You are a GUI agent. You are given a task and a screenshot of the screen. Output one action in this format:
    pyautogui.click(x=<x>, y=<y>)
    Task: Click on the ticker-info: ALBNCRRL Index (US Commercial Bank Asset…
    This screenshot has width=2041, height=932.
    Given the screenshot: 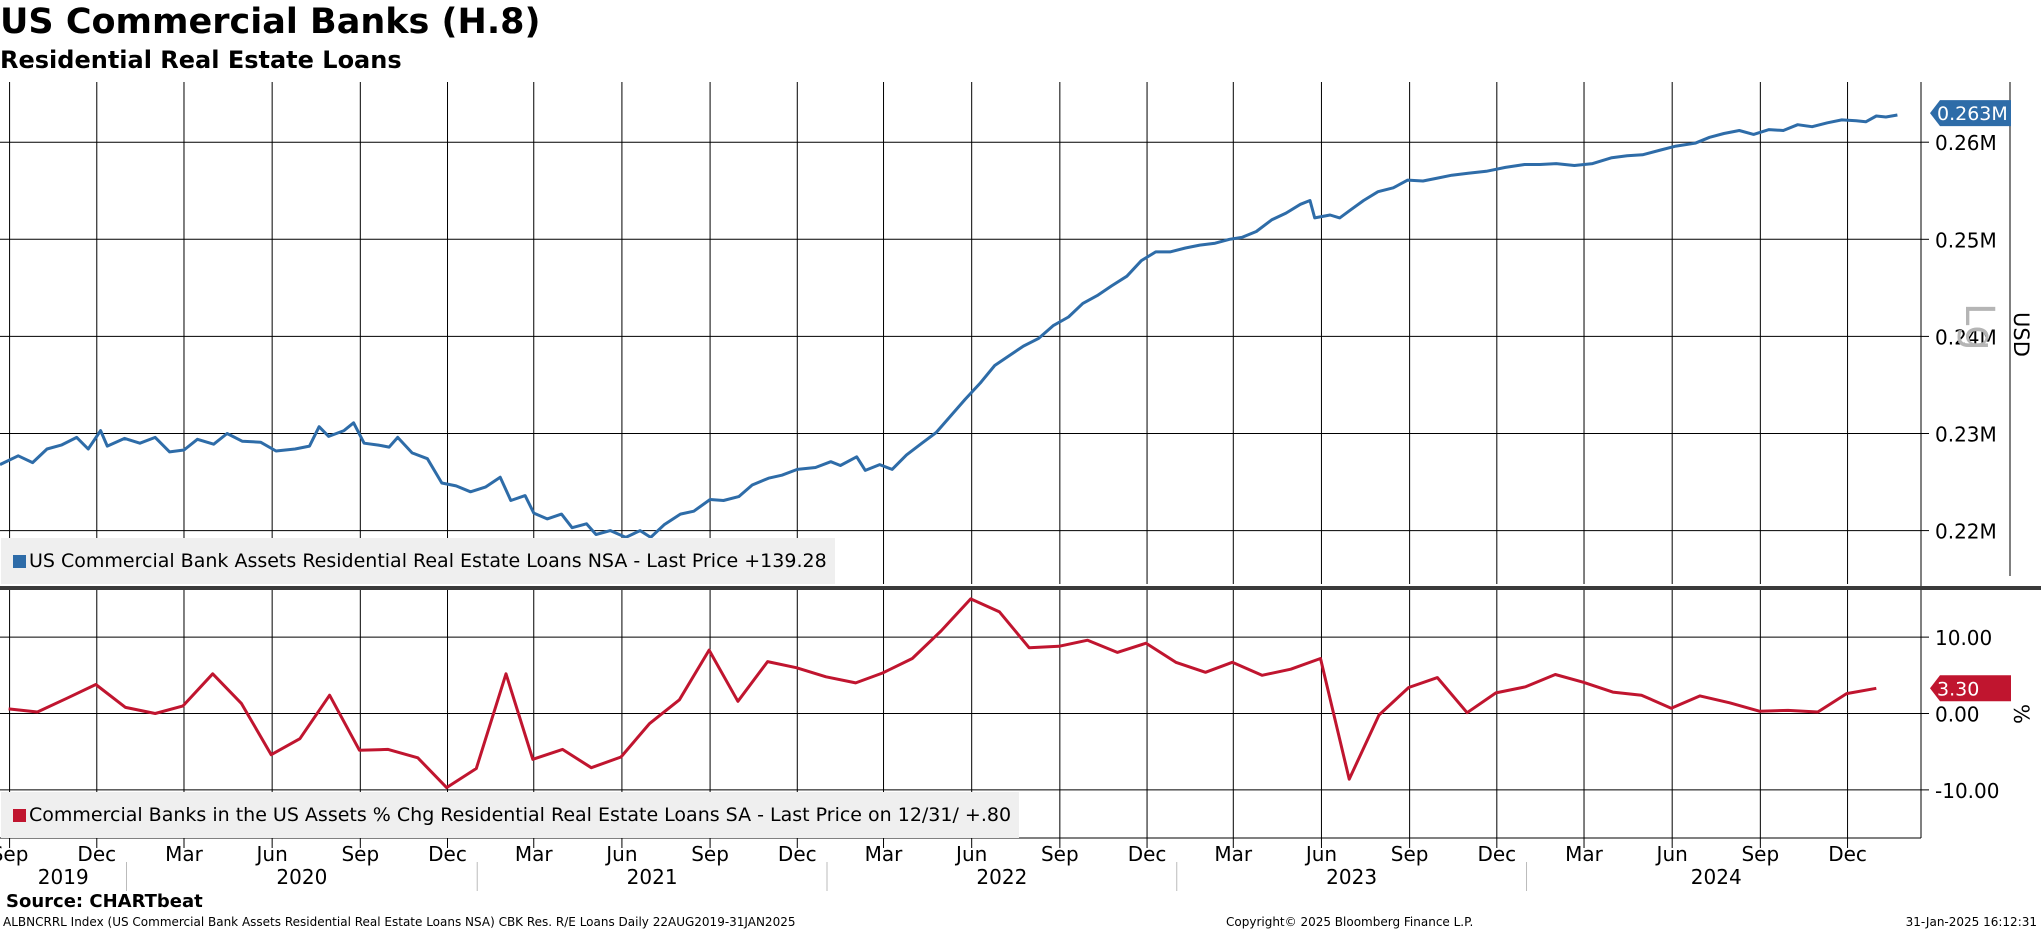 What is the action you would take?
    pyautogui.click(x=399, y=922)
    